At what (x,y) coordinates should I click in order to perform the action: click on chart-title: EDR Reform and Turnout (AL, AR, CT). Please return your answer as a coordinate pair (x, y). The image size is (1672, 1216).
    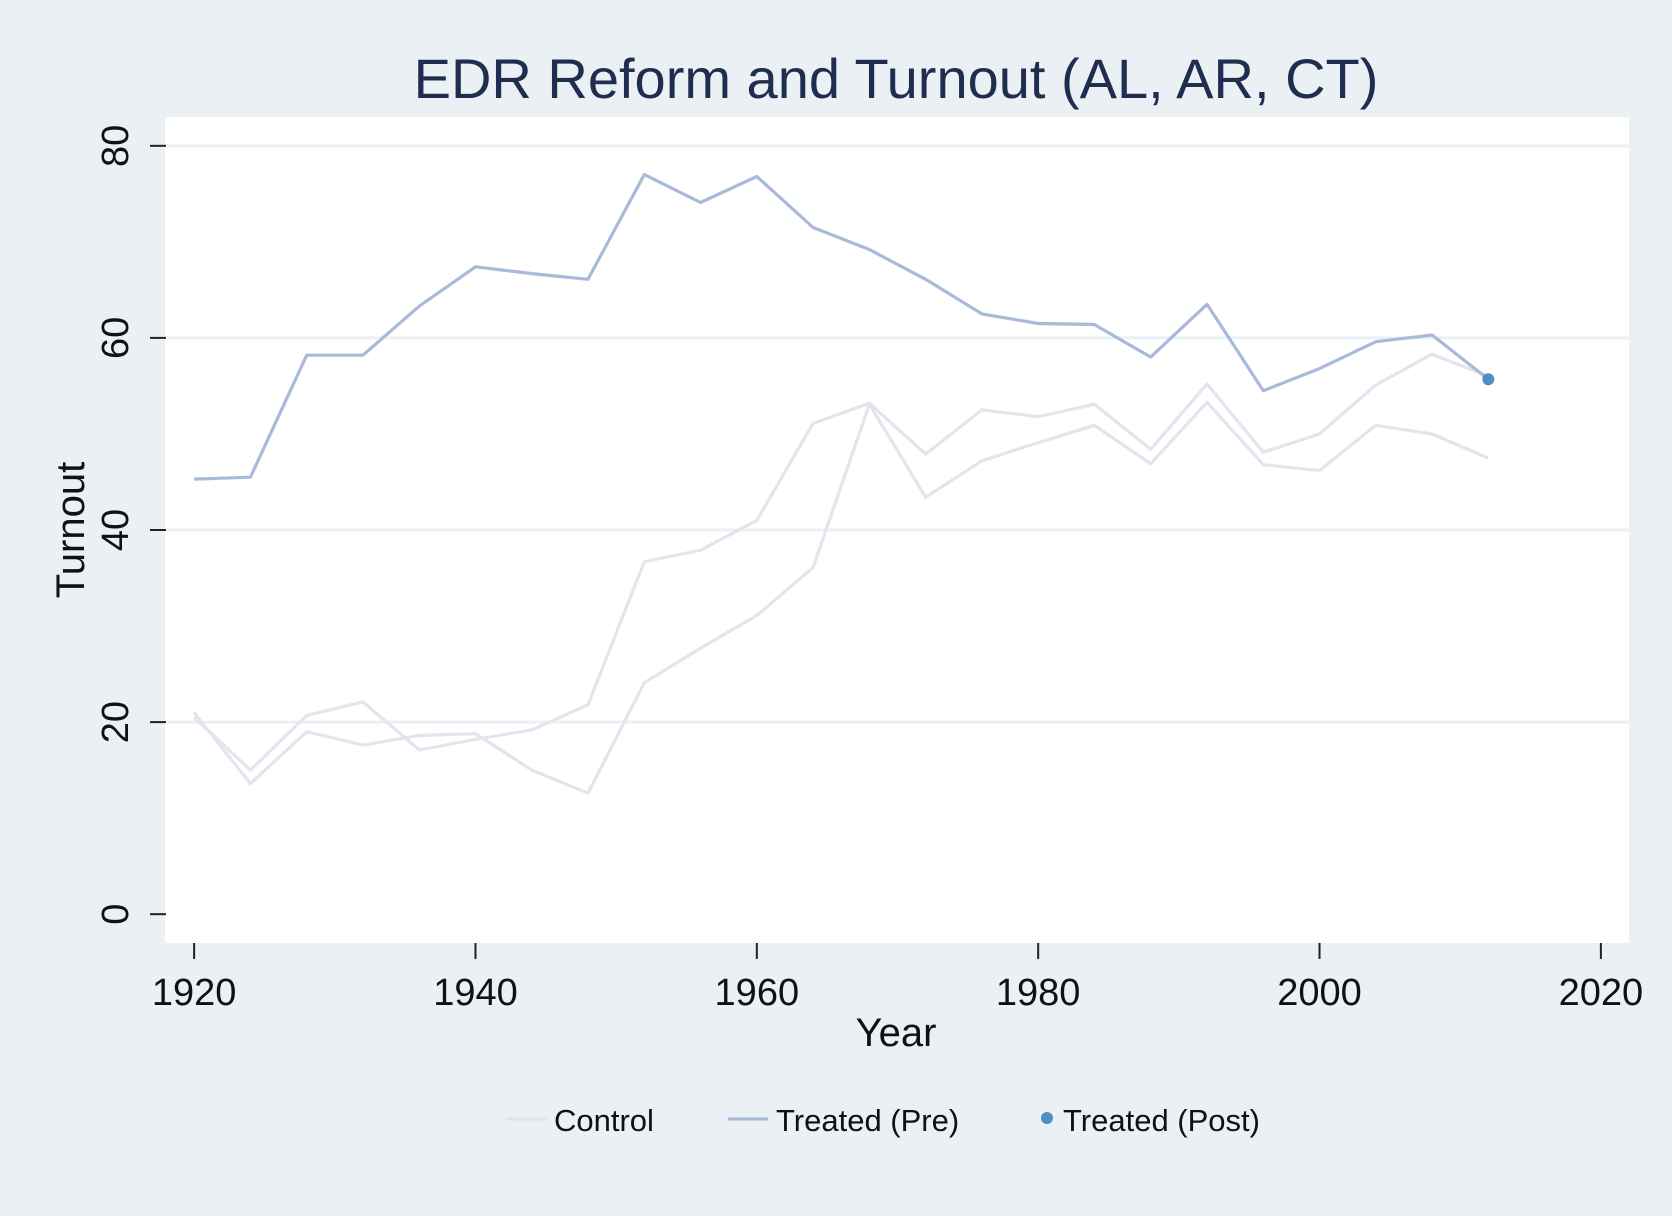
    Looking at the image, I should click on (896, 78).